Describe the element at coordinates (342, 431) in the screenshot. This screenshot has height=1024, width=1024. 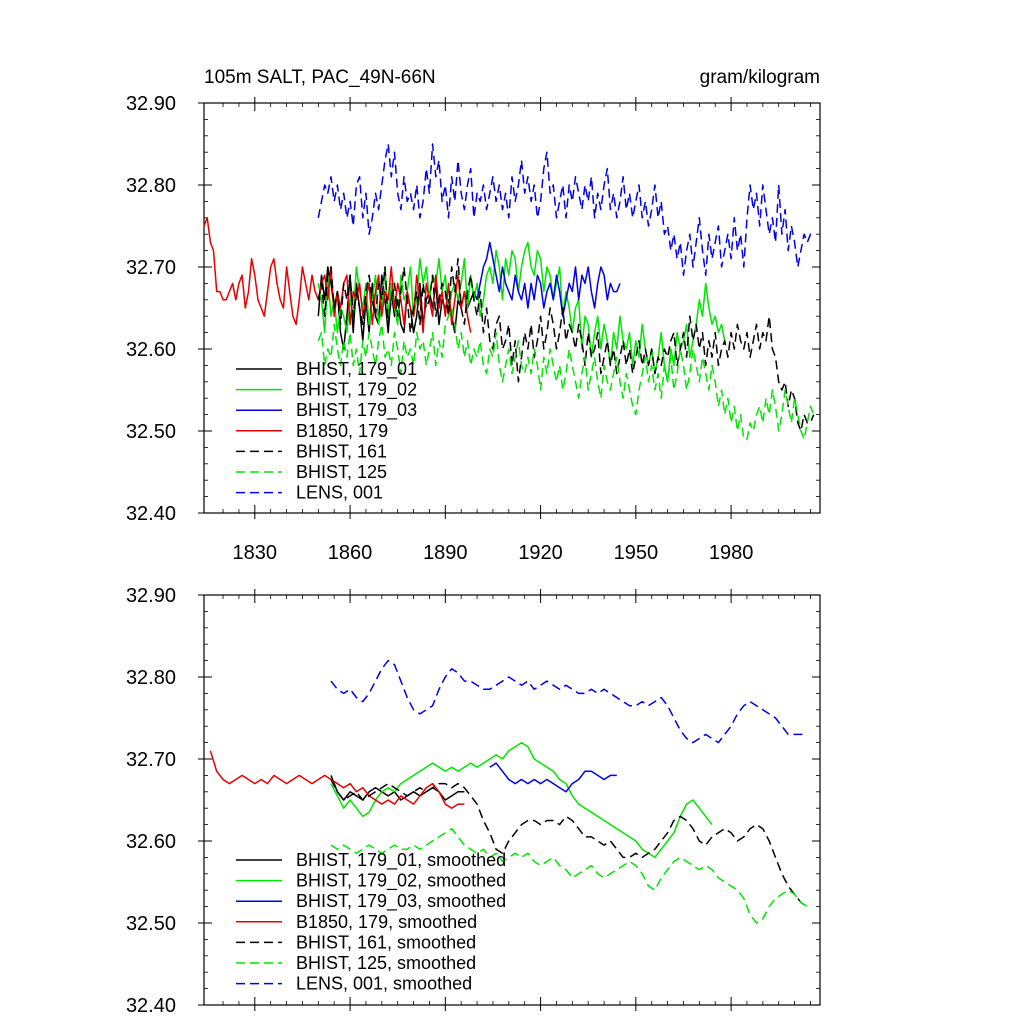
I see `top-legend-label-b1850-179: B1850, 179` at that location.